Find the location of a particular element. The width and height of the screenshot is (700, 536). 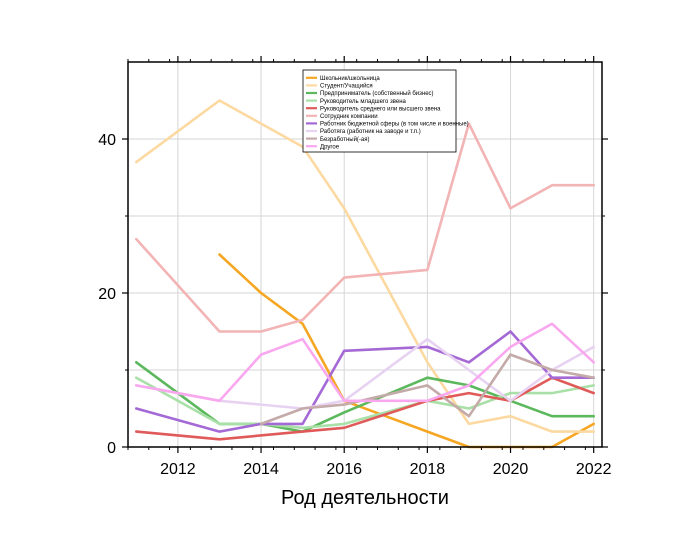

x-tick-label: 2012 is located at coordinates (178, 469).